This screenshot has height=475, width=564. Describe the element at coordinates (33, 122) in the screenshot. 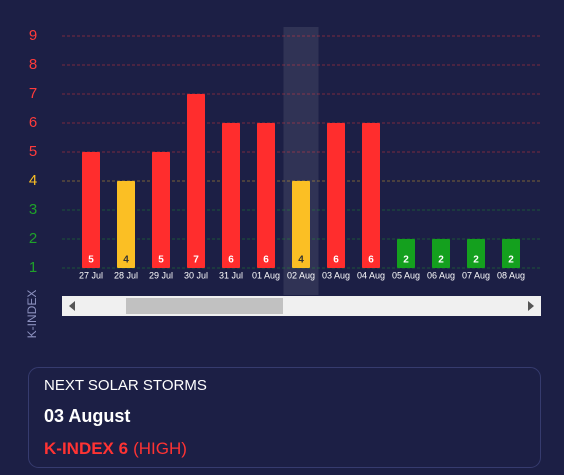

I see `y-tick-label: 6` at that location.